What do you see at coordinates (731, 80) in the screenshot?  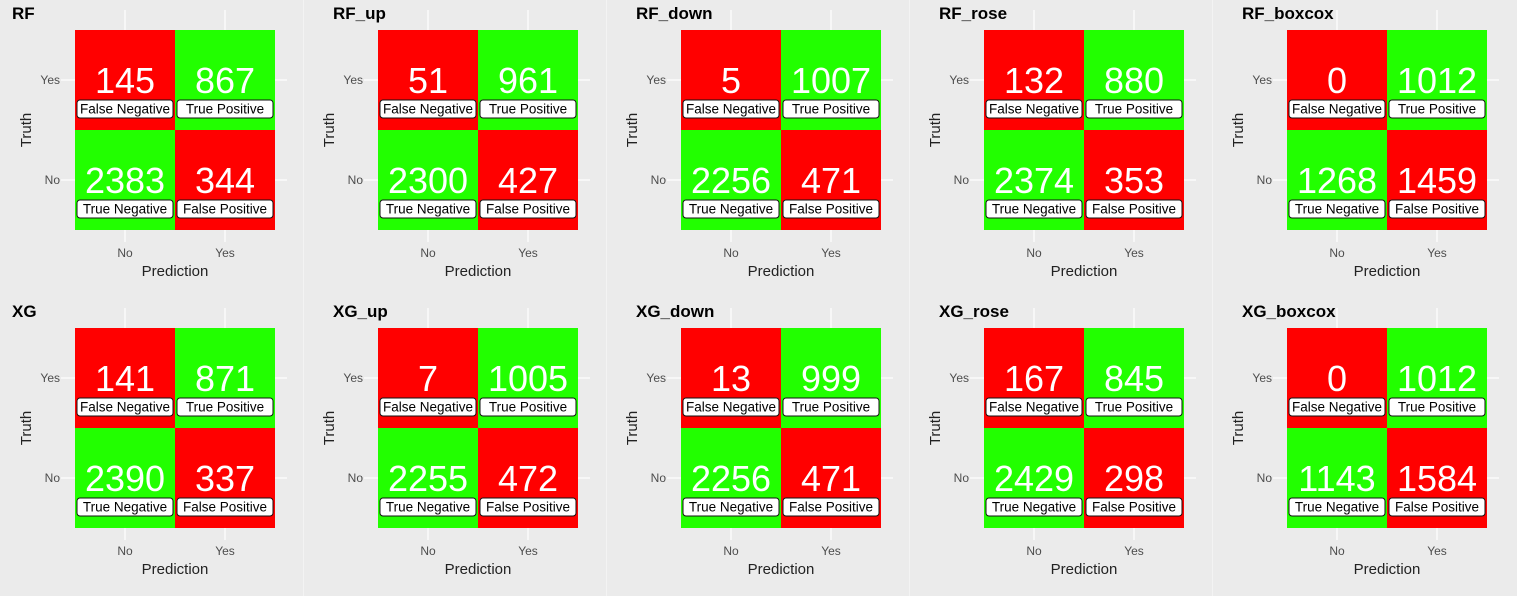 I see `cell-count-fn: 5` at bounding box center [731, 80].